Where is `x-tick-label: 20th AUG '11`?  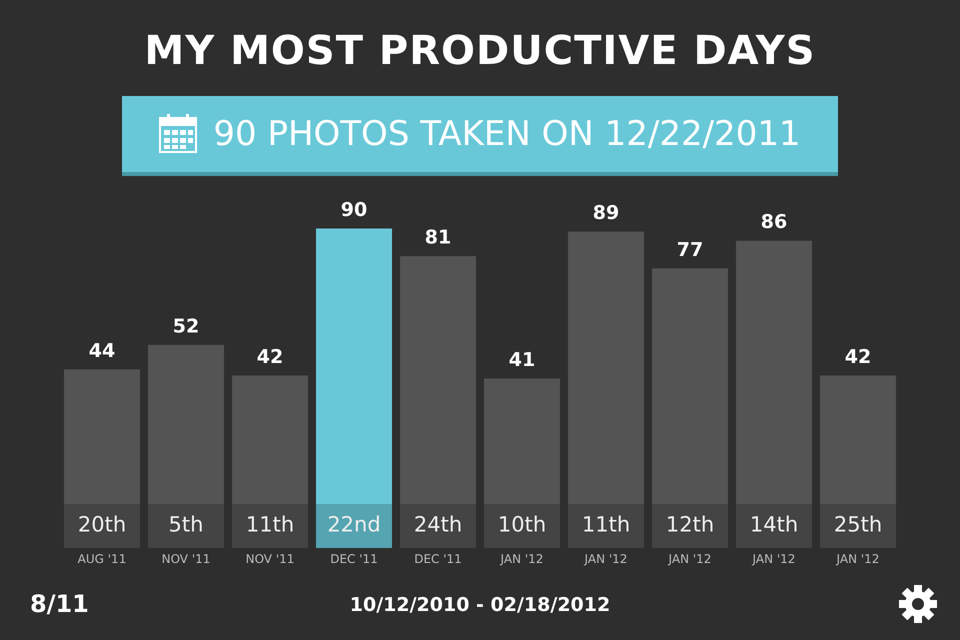 x-tick-label: 20th AUG '11 is located at coordinates (102, 539).